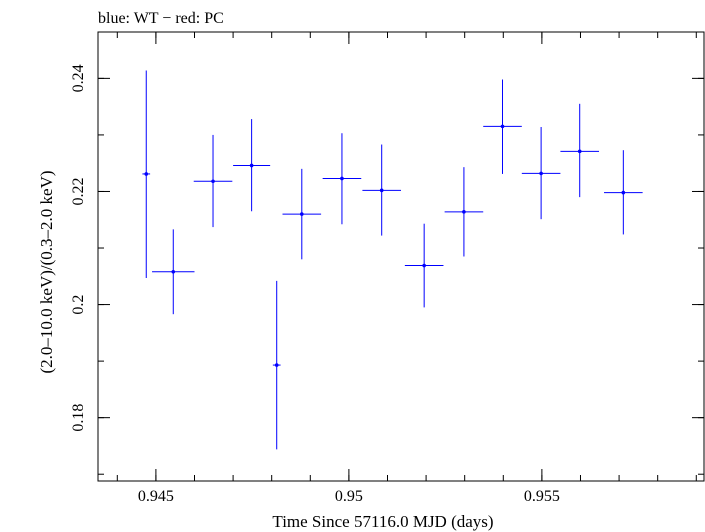 Image resolution: width=705 pixels, height=532 pixels. Describe the element at coordinates (78, 78) in the screenshot. I see `y-tick-label: 0.24` at that location.